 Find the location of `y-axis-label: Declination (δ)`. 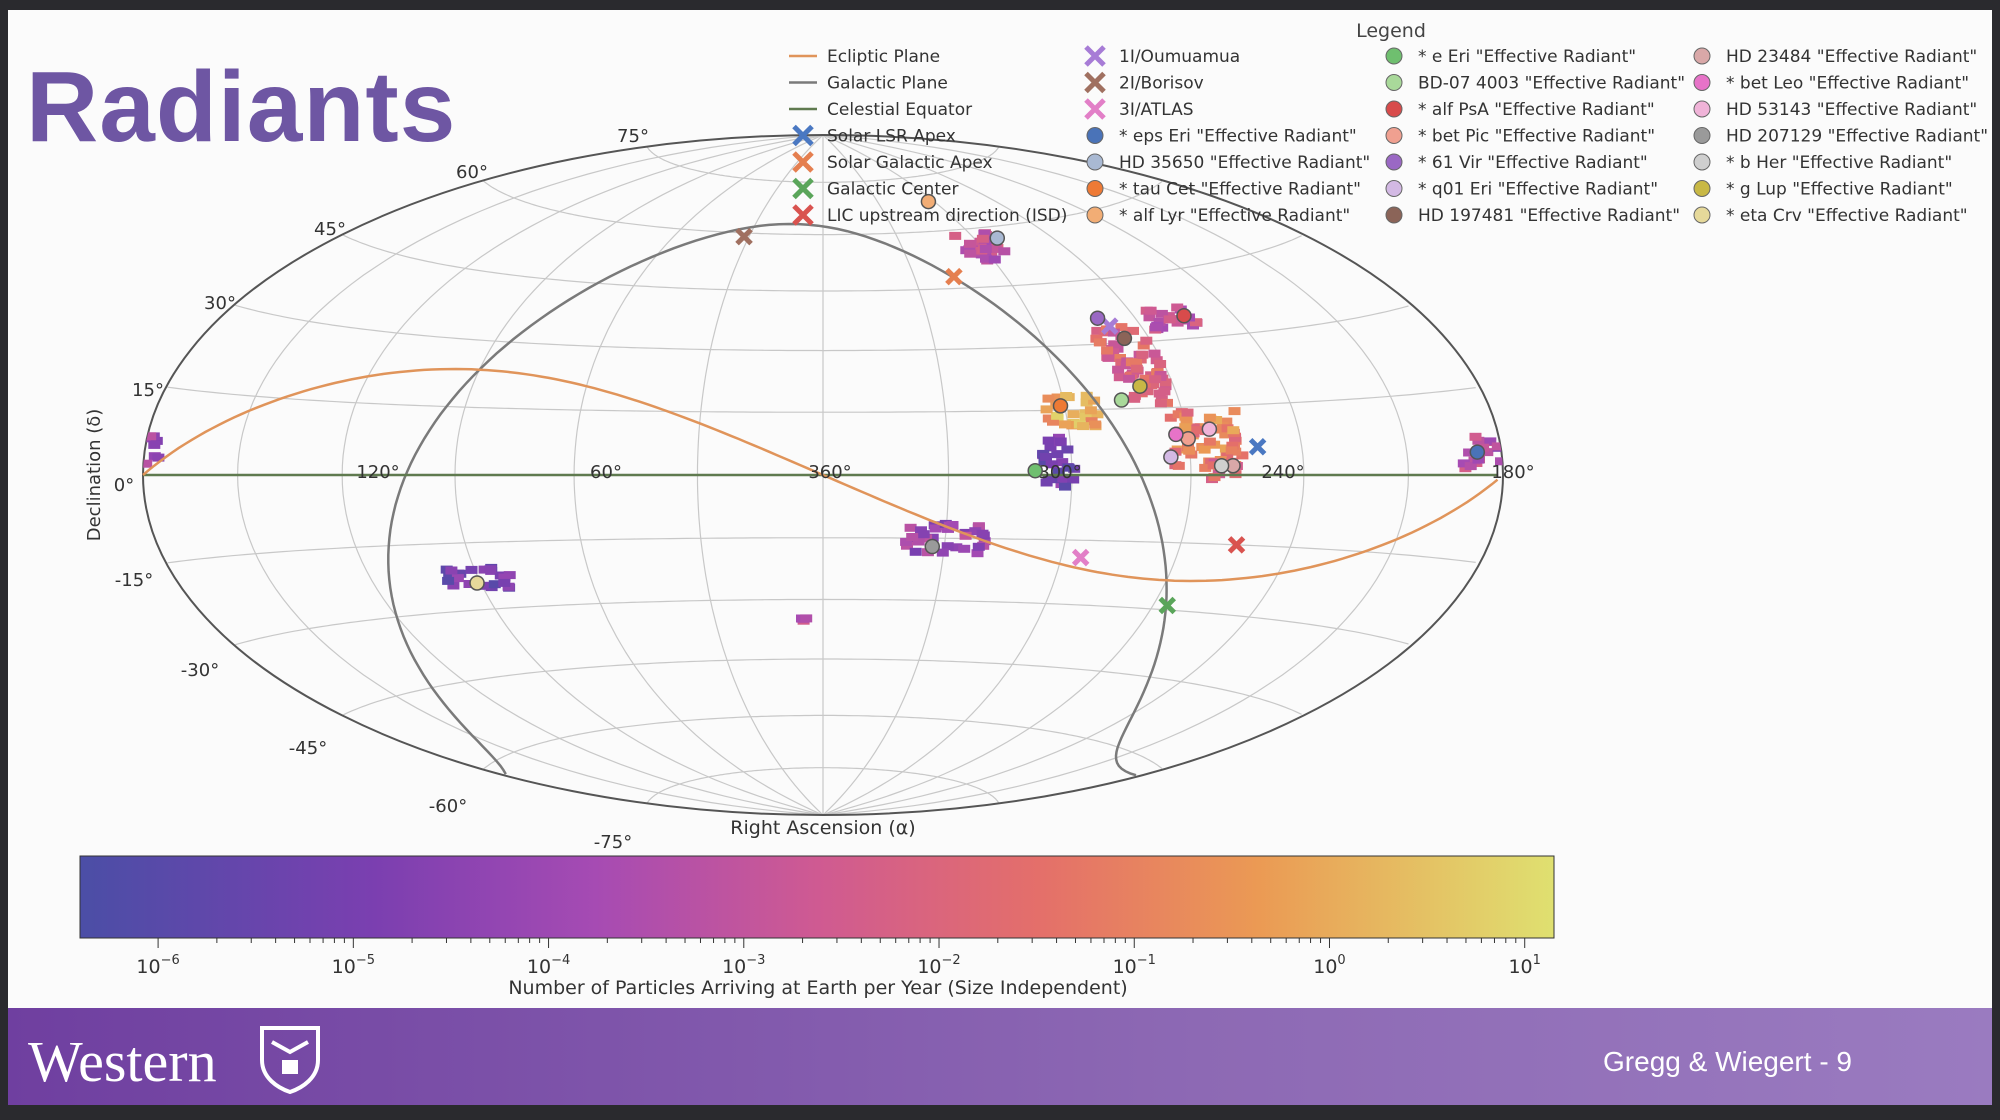

y-axis-label: Declination (δ) is located at coordinates (94, 475).